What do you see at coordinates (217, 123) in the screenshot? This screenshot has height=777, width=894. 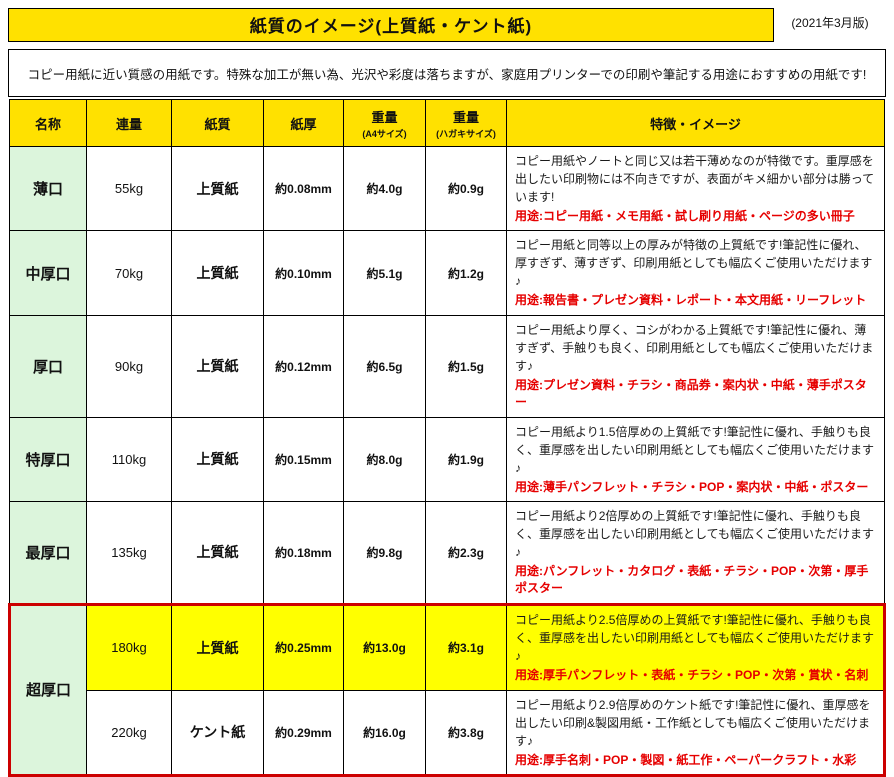 I see `col-header-quality: 紙質` at bounding box center [217, 123].